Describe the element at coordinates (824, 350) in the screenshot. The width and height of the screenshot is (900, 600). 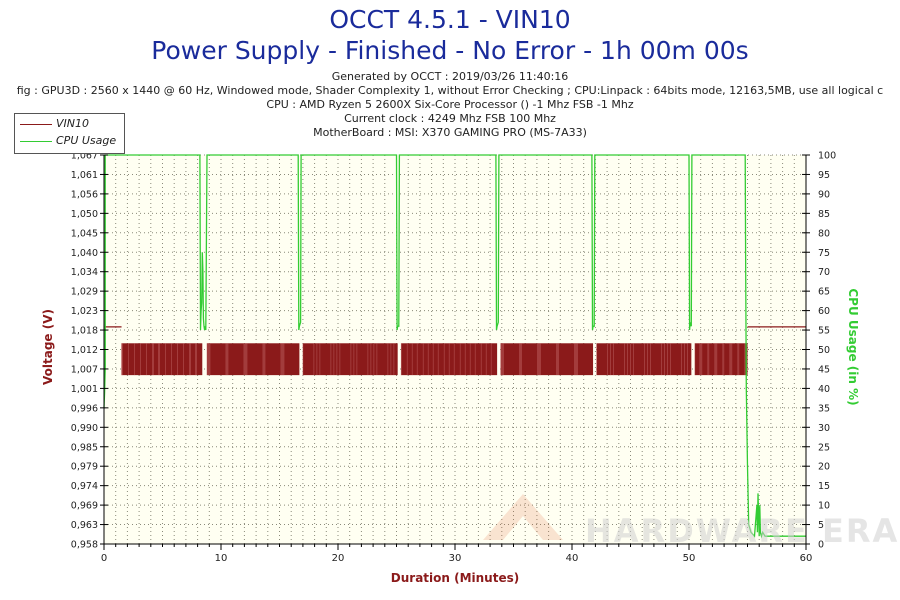
I see `y-right-tick-label: 50` at that location.